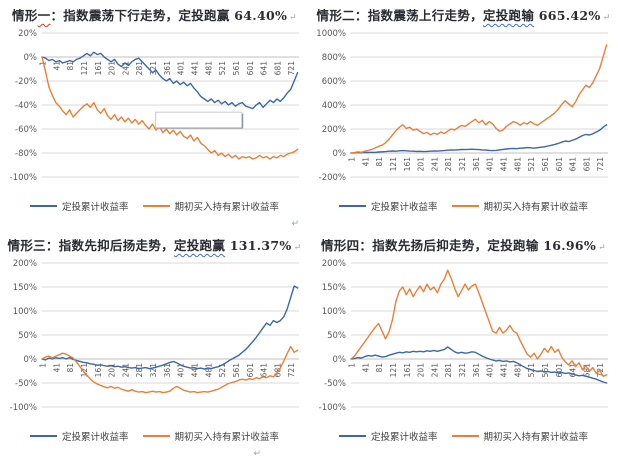 The image size is (618, 460). What do you see at coordinates (26, 82) in the screenshot?
I see `svg-text: -20%` at bounding box center [26, 82].